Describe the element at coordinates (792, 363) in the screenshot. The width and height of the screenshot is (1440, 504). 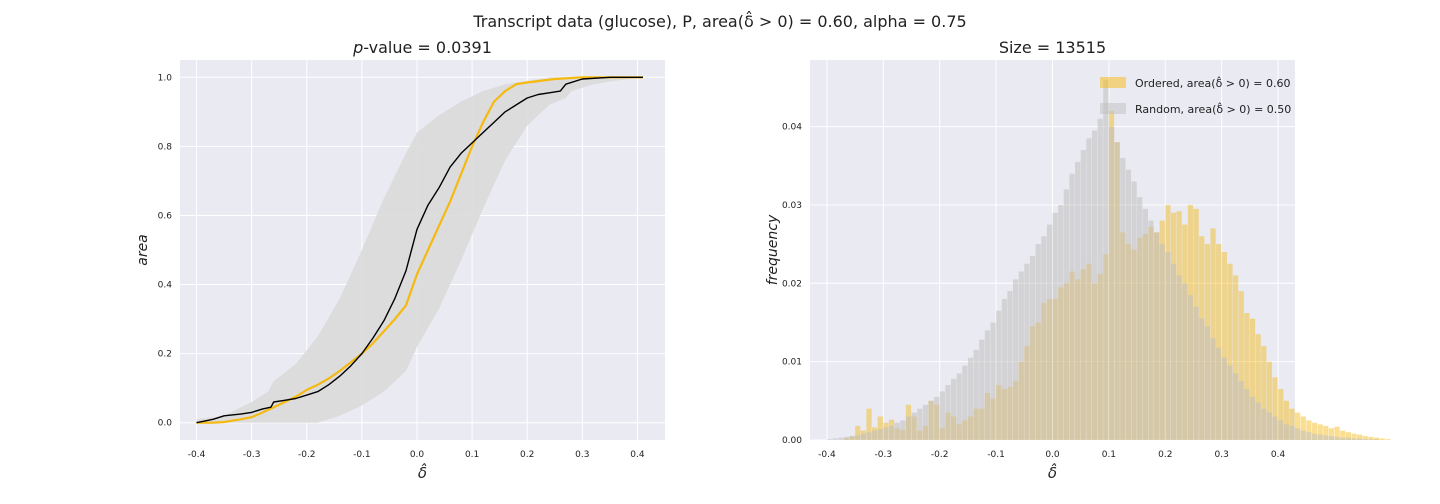
I see `y-tick-label: 0.01` at that location.